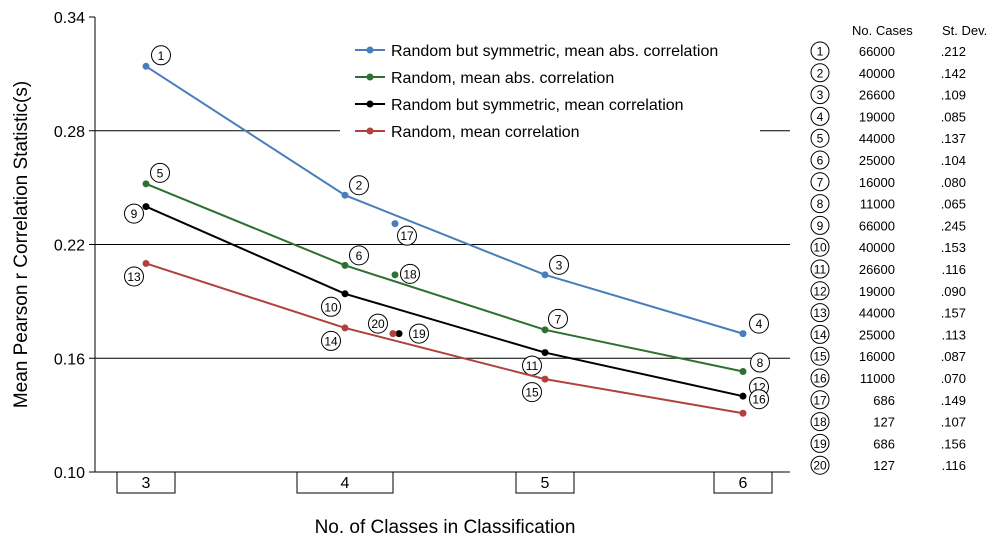 The height and width of the screenshot is (545, 1000). Describe the element at coordinates (419, 334) in the screenshot. I see `point-label: 19` at that location.